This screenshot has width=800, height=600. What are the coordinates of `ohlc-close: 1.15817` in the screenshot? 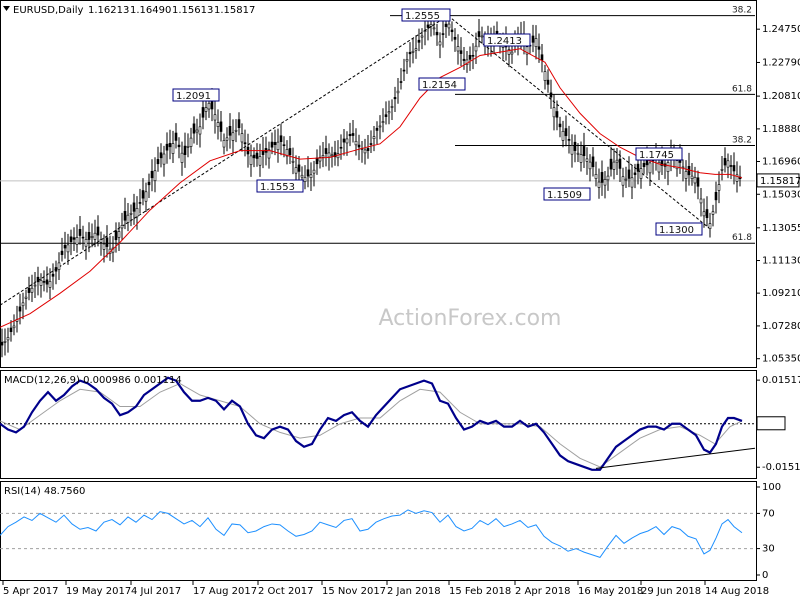 It's located at (234, 10).